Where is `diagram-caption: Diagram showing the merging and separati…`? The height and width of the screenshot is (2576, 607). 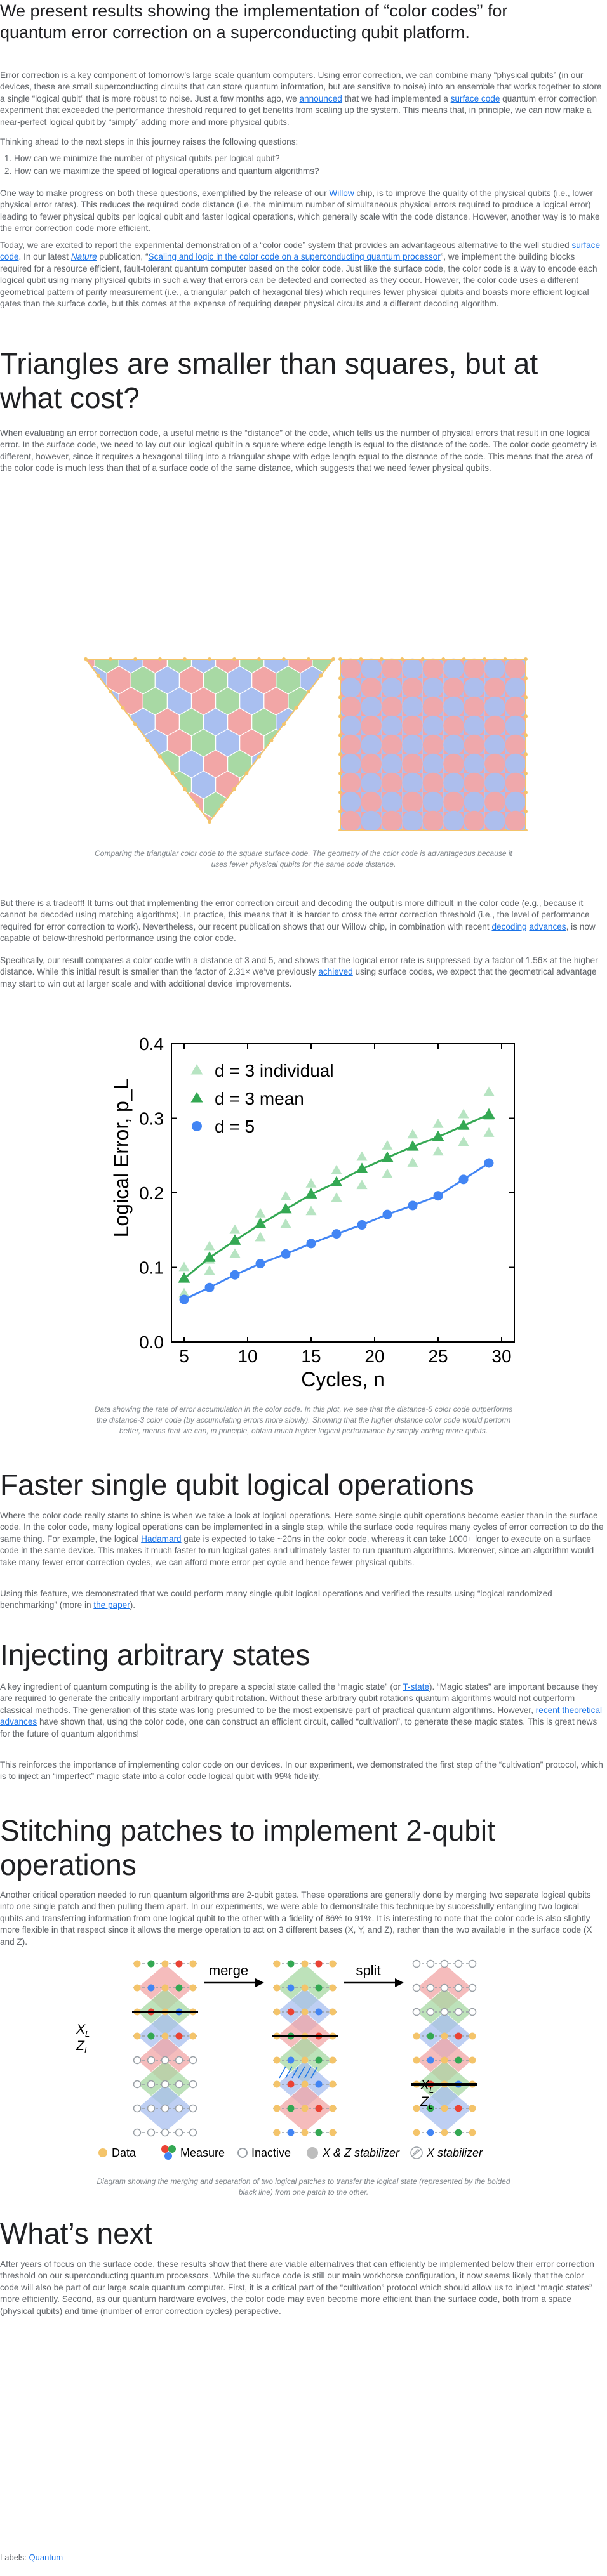 diagram-caption: Diagram showing the merging and separati… is located at coordinates (303, 2187).